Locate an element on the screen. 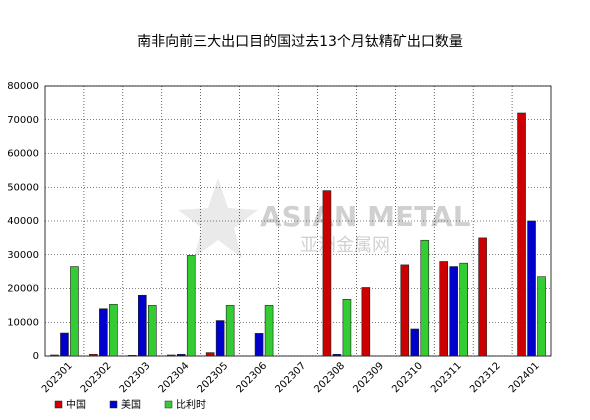 This screenshot has width=590, height=420. y-tick-label: 20000 is located at coordinates (23, 289).